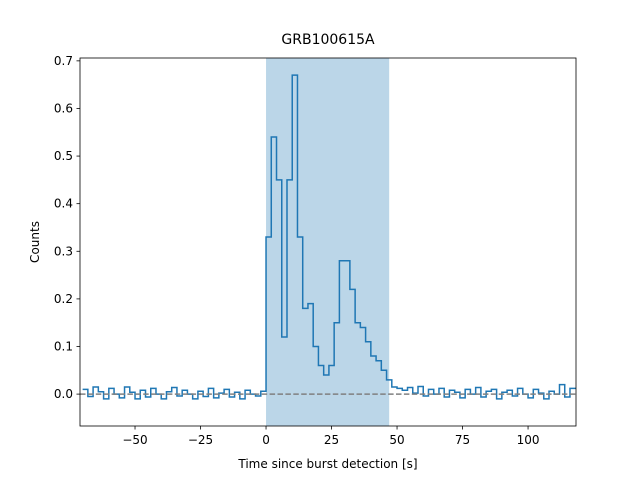  I want to click on x-tick-label: 25, so click(331, 440).